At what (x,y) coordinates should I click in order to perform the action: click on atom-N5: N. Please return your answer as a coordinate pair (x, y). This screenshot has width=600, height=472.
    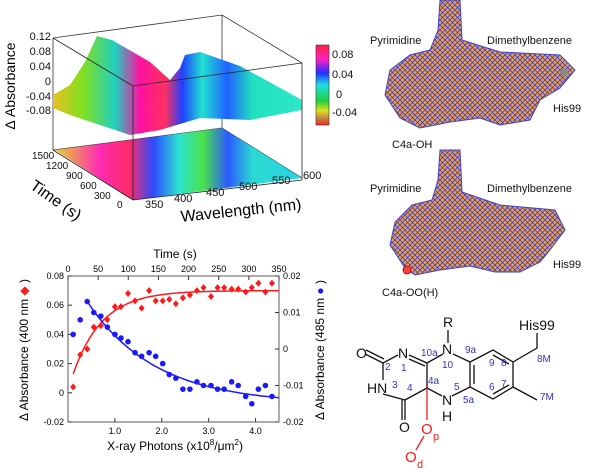
    Looking at the image, I should click on (447, 400).